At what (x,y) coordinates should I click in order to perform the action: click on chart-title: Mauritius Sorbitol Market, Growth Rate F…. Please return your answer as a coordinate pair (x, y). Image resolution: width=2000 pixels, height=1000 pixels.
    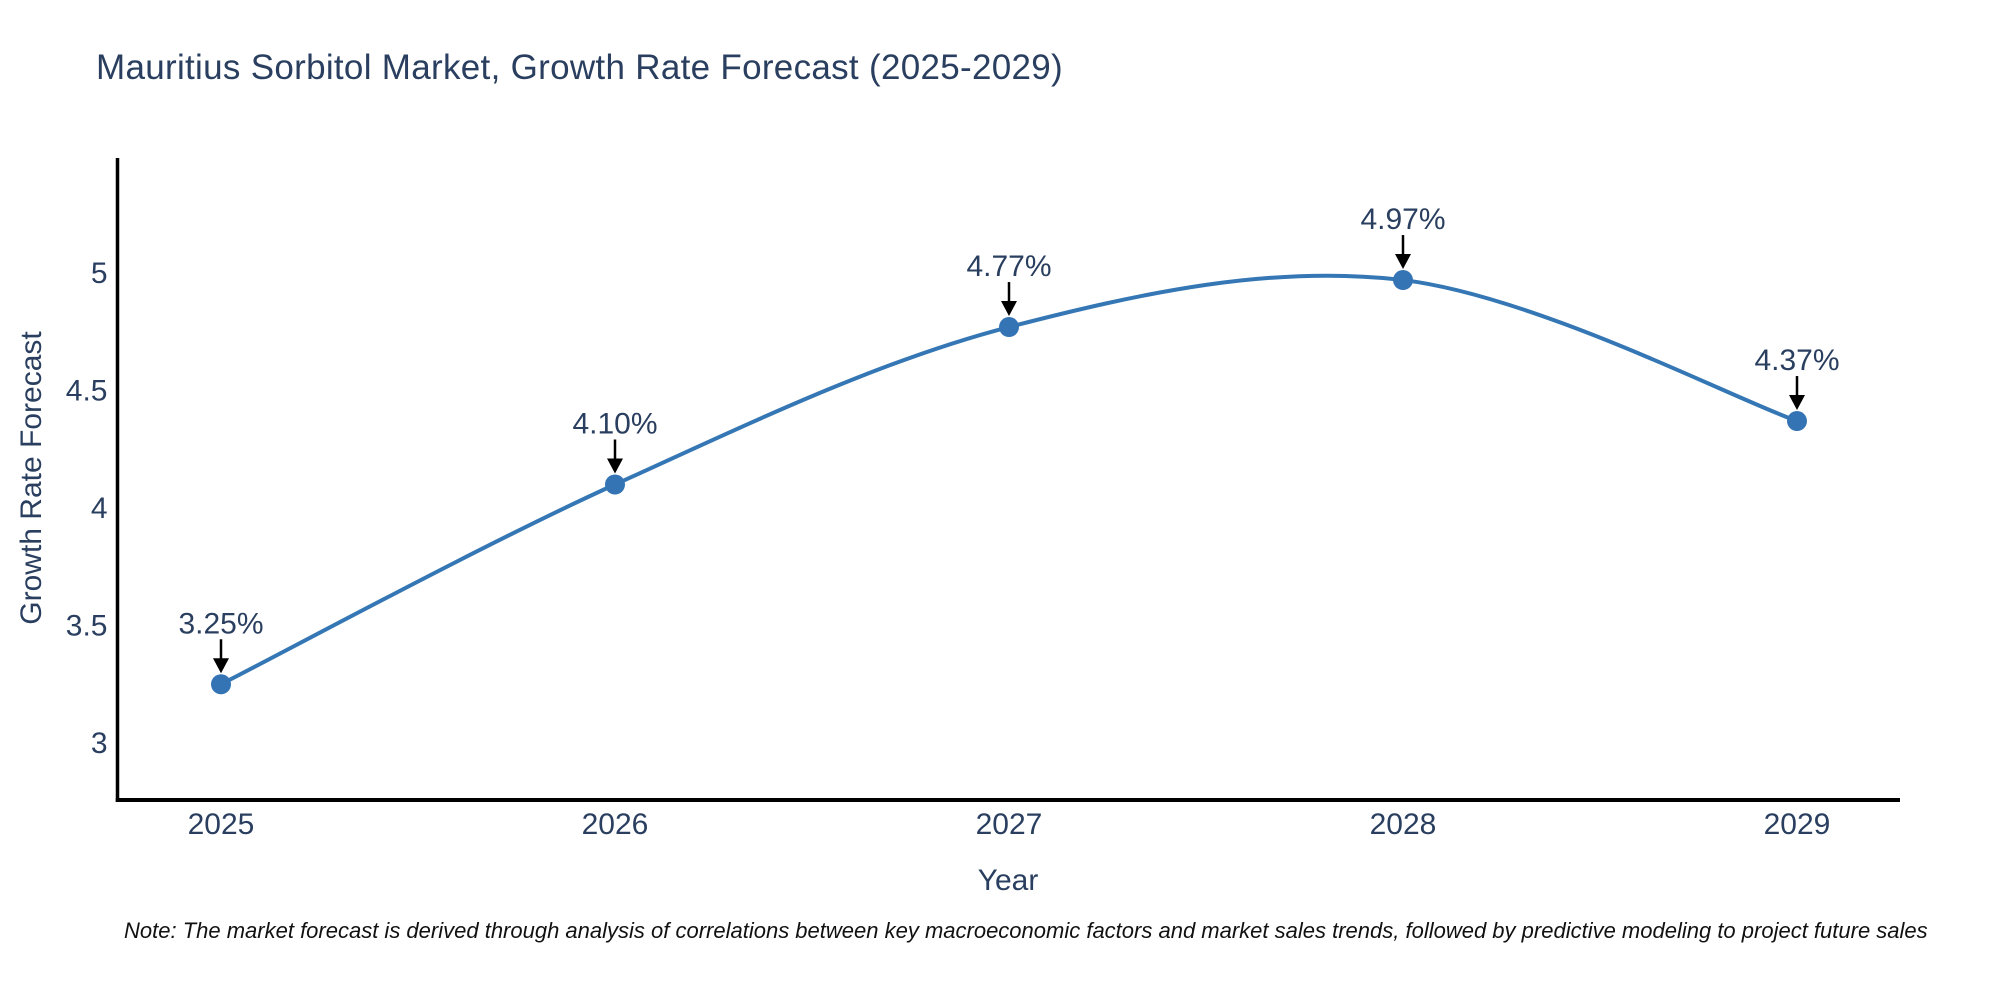
    Looking at the image, I should click on (579, 67).